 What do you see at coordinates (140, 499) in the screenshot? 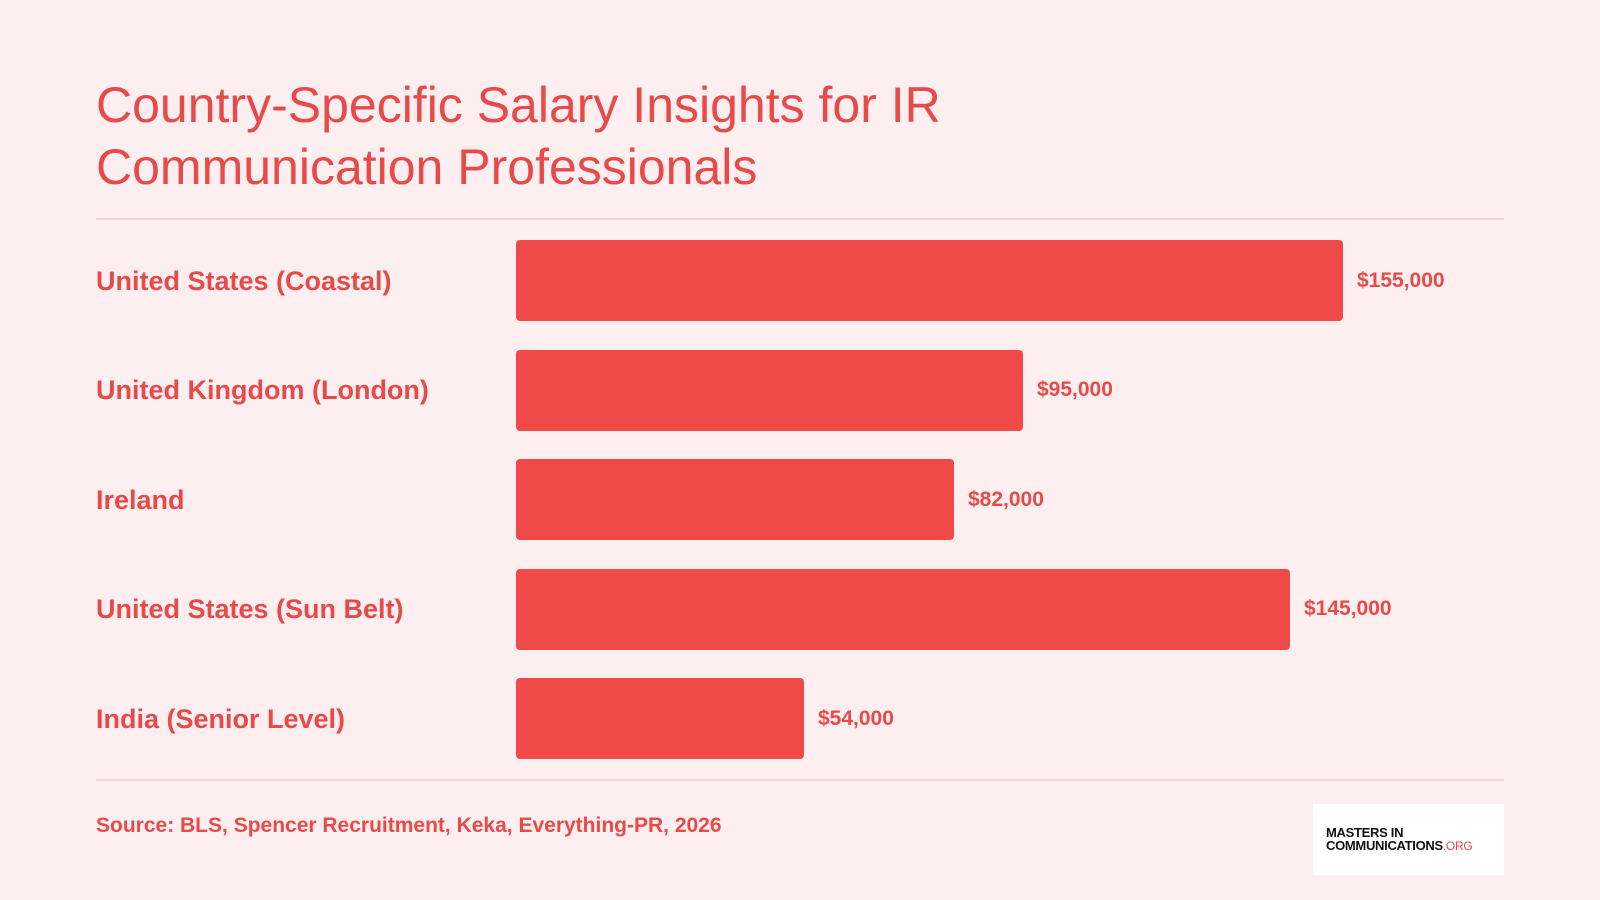
I see `category-label: Ireland` at bounding box center [140, 499].